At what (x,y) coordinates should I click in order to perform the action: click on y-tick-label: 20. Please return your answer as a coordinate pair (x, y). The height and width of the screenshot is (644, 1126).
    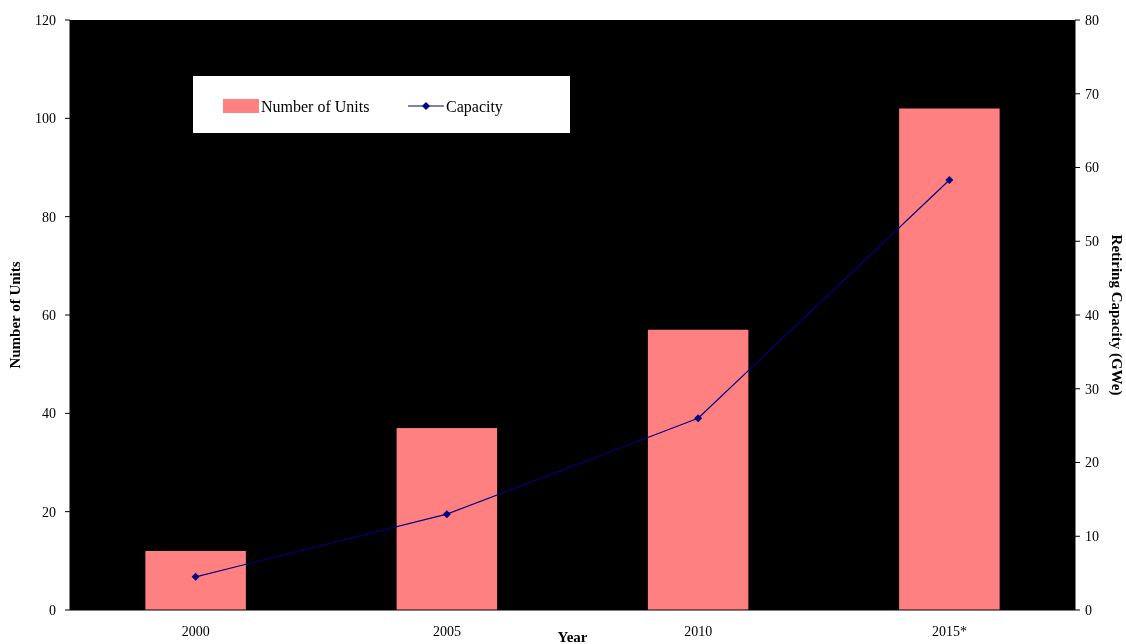
    Looking at the image, I should click on (49, 512).